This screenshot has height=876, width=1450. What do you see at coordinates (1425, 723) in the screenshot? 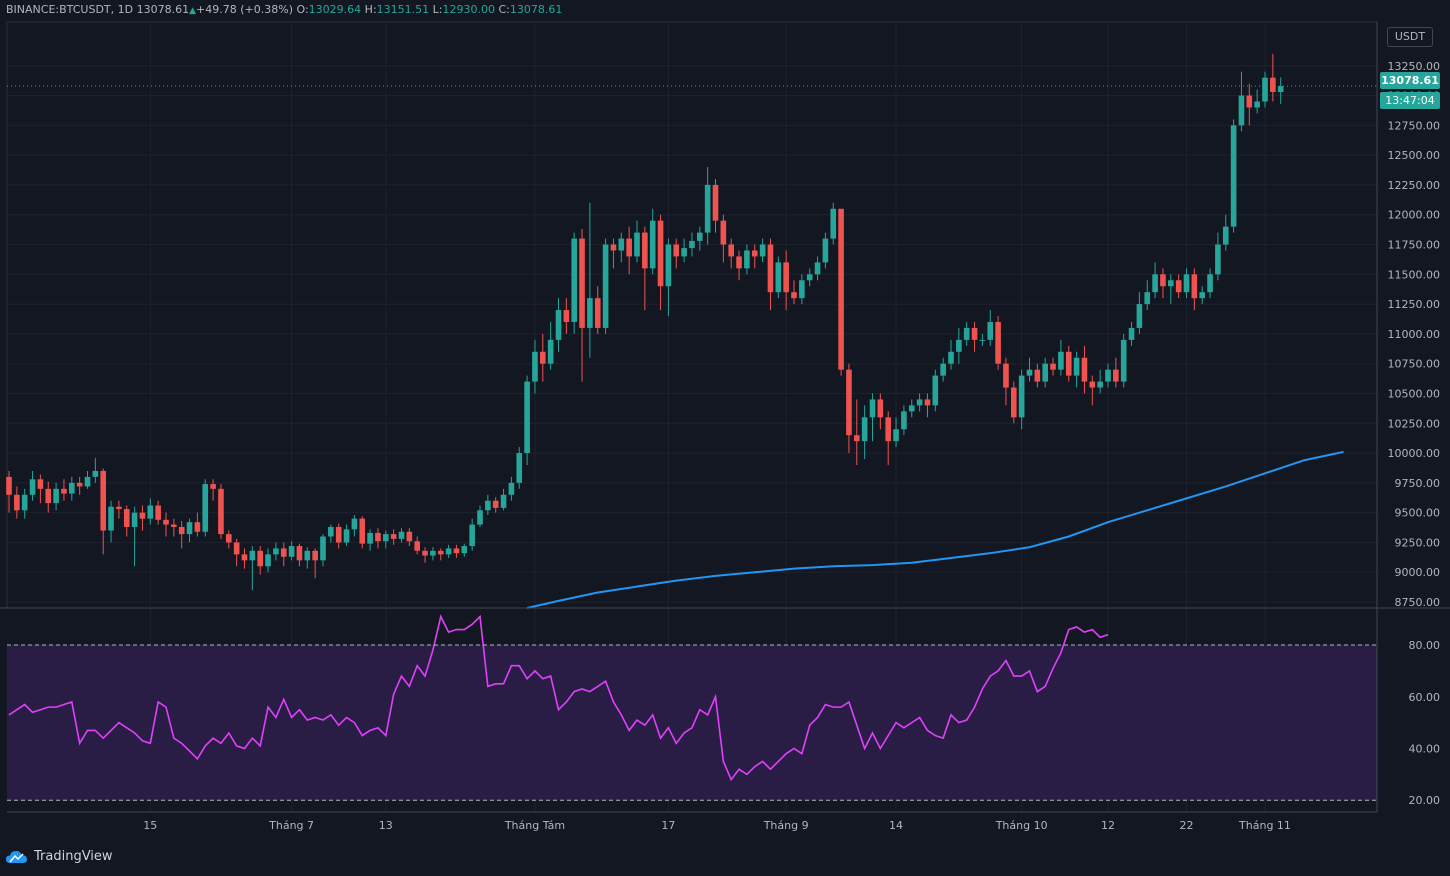
I see `rsi-axis: 20.00 40.00 60.00 80.00` at bounding box center [1425, 723].